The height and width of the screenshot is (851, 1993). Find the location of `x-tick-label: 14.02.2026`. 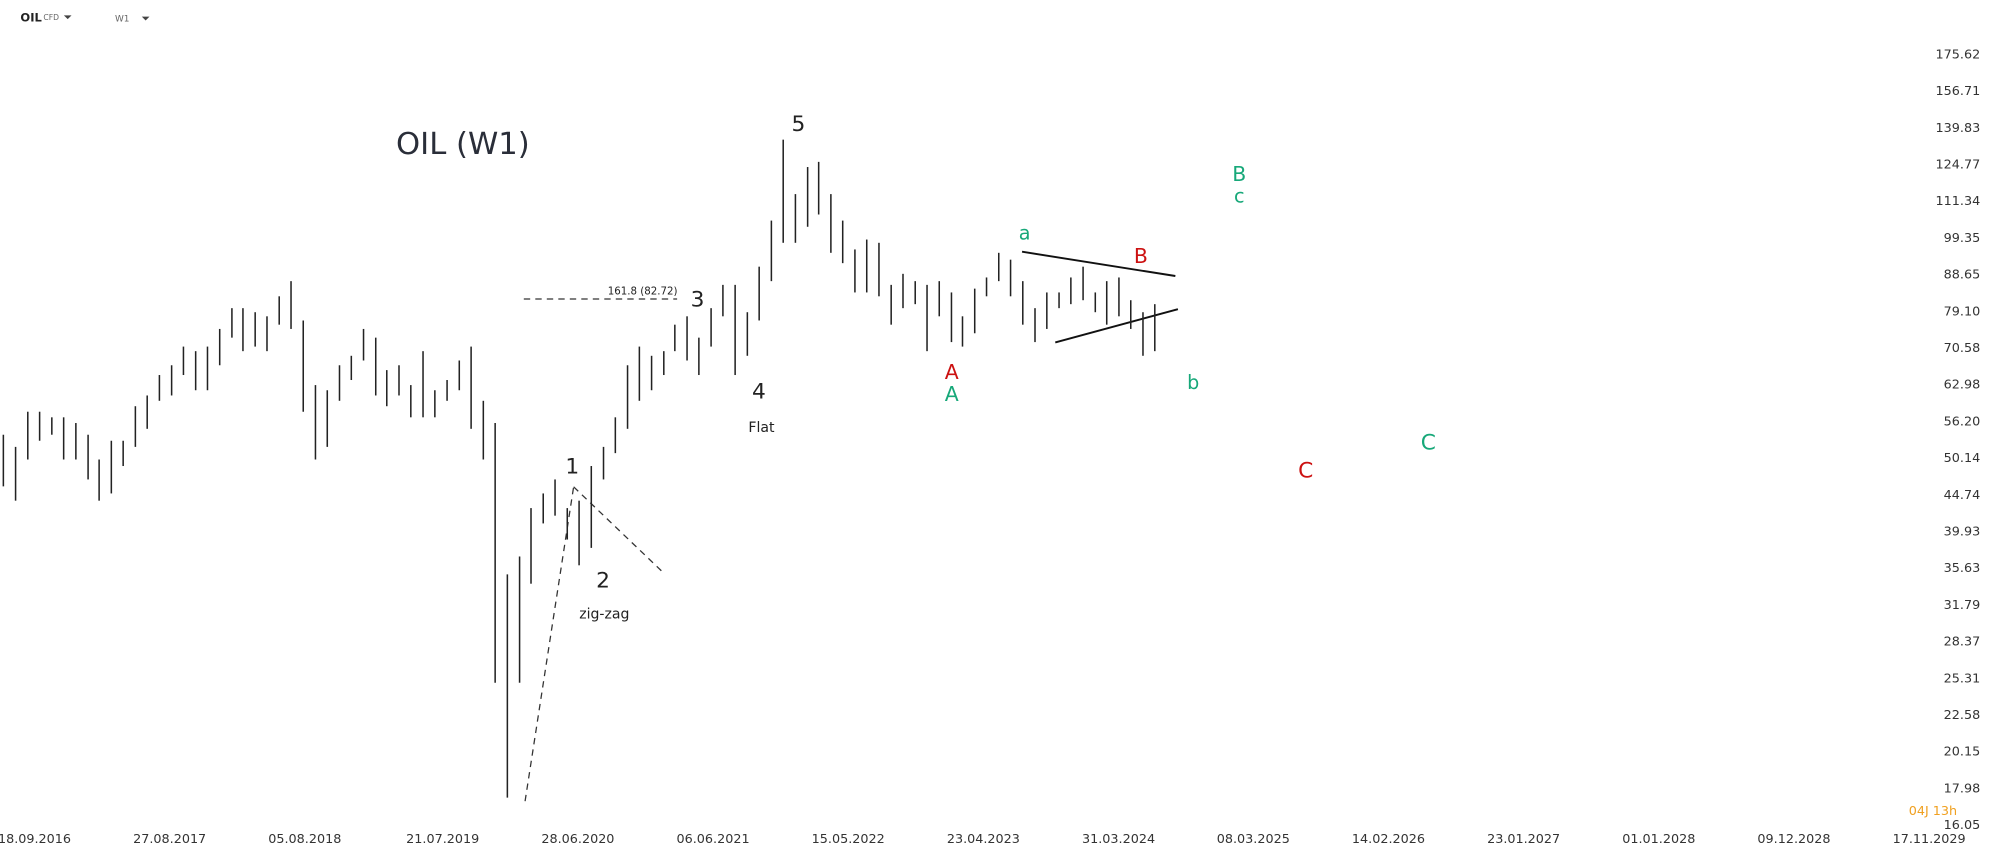

x-tick-label: 14.02.2026 is located at coordinates (1388, 839).